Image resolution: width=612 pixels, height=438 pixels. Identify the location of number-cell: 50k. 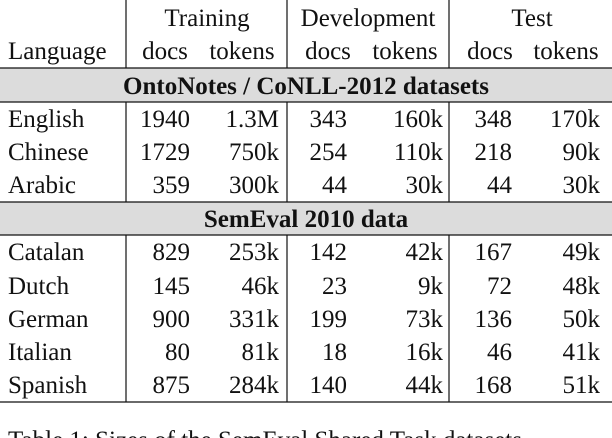
(582, 319).